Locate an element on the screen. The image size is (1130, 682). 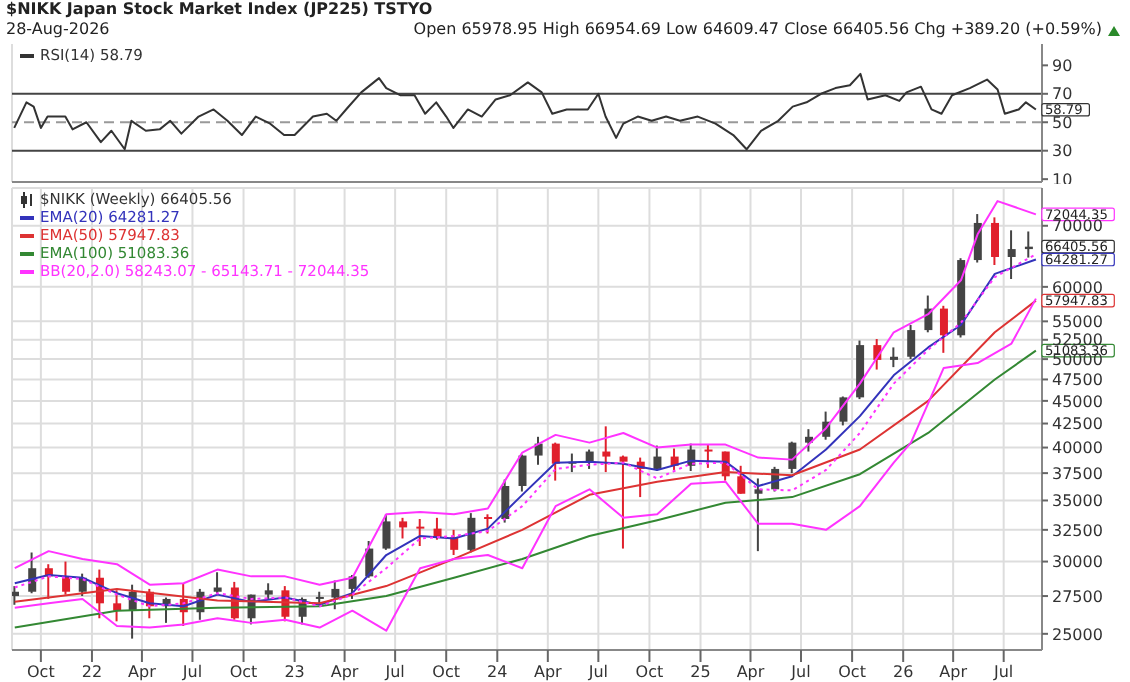
text: Open 65978.95 High 66954.69 Low 64609.47 Close 66405.56 Chg +389.20 (+0.59%) is located at coordinates (757, 29).